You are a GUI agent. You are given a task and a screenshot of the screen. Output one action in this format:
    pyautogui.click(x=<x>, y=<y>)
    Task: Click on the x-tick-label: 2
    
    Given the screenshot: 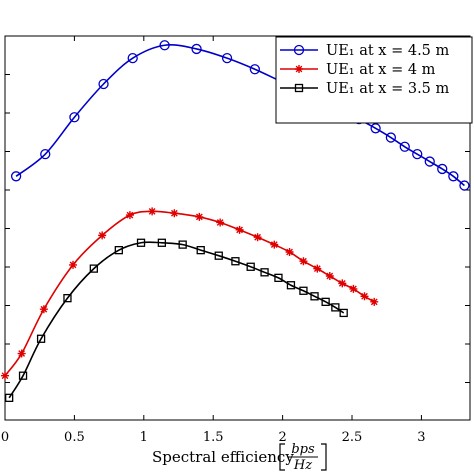 What is the action you would take?
    pyautogui.click(x=282, y=437)
    